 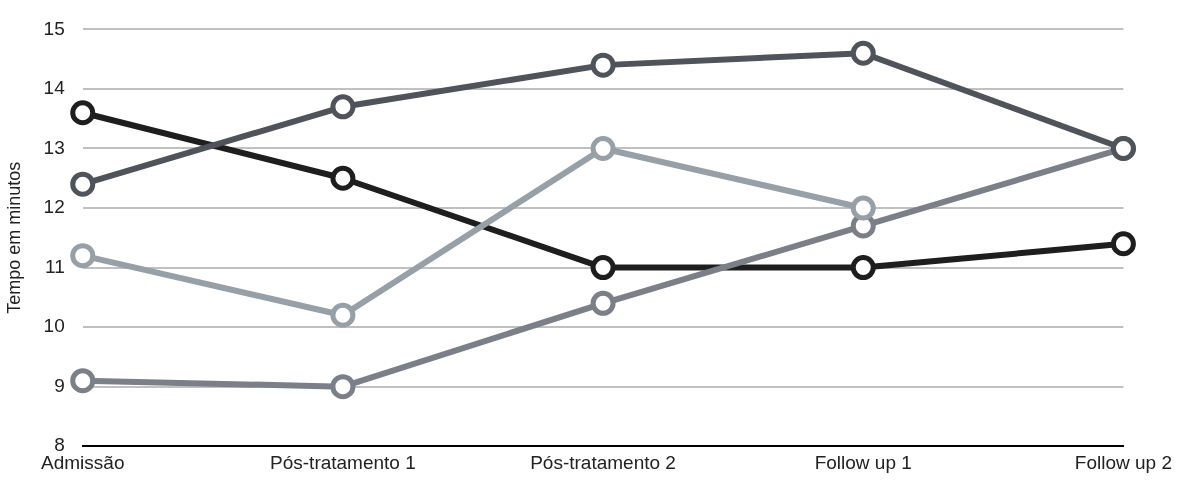 I want to click on y-axis-title: Tempo em minutos, so click(x=13, y=237).